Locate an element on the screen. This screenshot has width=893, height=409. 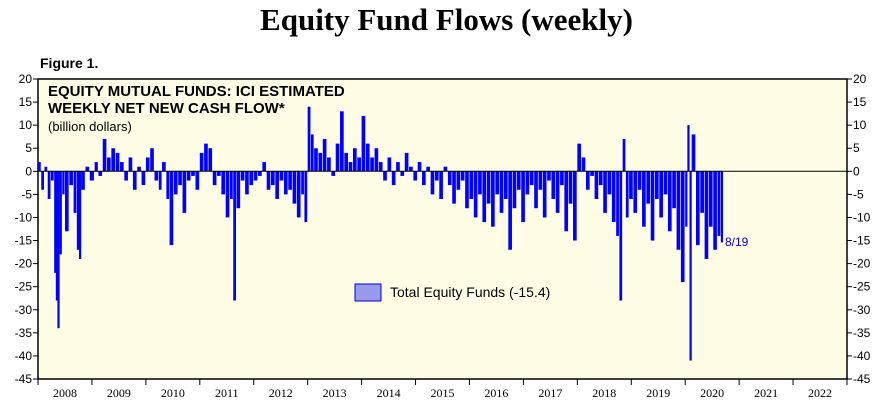
x-tick-label: 2008 is located at coordinates (65, 393).